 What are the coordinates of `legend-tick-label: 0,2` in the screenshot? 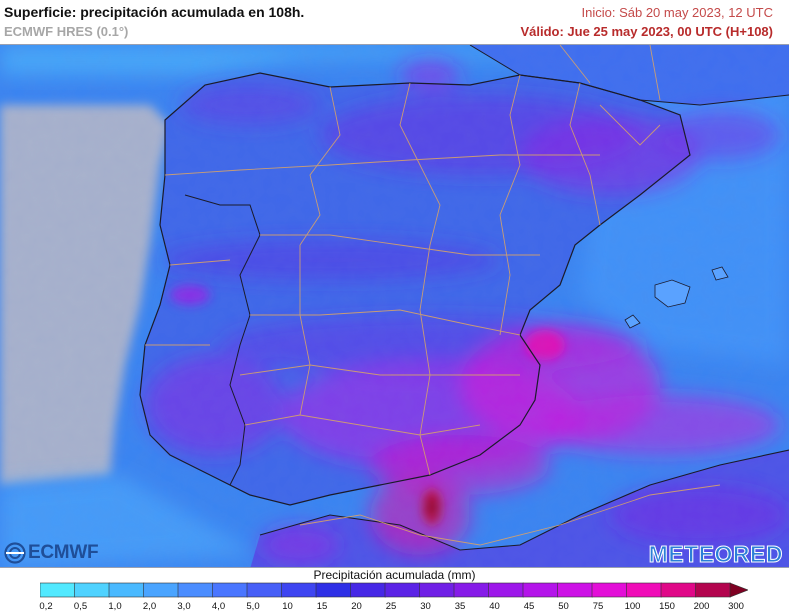 It's located at (46, 606).